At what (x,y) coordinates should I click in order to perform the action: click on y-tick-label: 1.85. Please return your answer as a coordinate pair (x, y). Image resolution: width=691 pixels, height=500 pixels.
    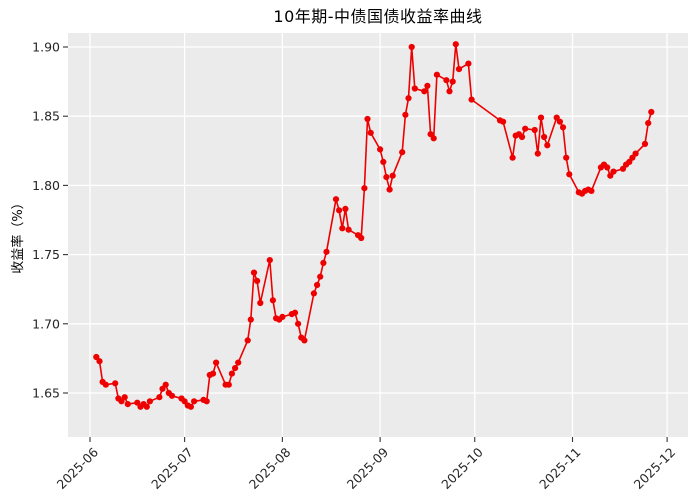
    Looking at the image, I should click on (46, 116).